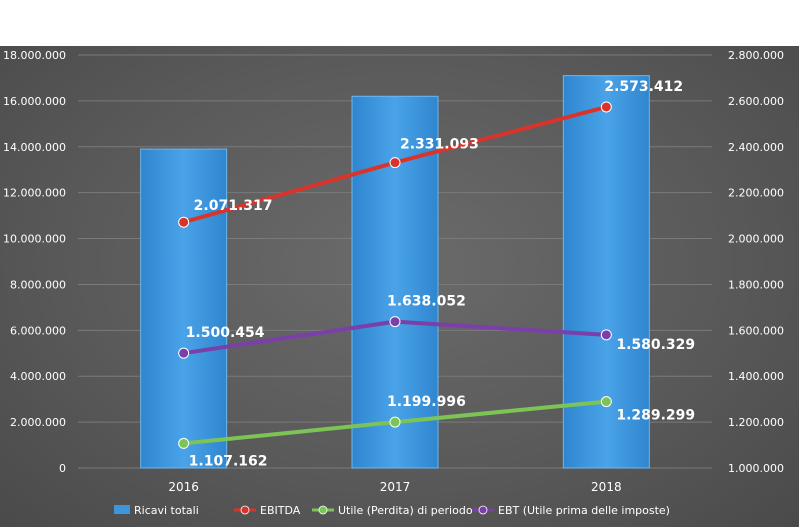 The width and height of the screenshot is (799, 527). I want to click on right-tick-label: 1.600.000, so click(756, 330).